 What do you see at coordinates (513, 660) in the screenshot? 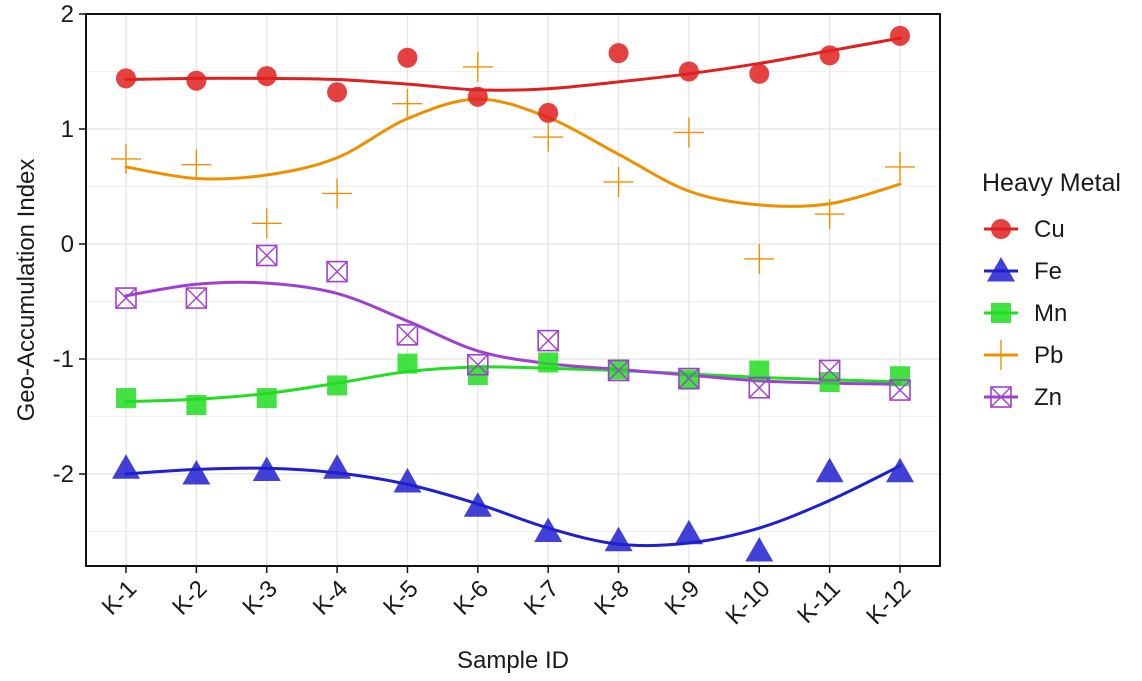
I see `x-axis-title: Sample ID` at bounding box center [513, 660].